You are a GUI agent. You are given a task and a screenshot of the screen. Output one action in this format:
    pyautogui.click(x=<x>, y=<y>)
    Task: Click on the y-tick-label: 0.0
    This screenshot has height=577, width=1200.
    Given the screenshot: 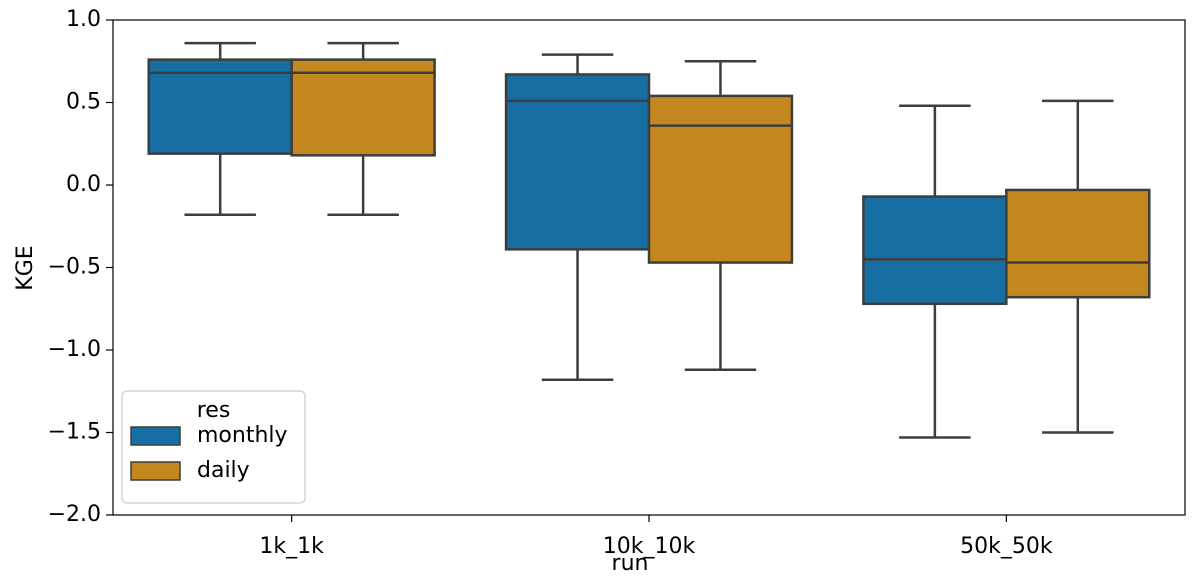 What is the action you would take?
    pyautogui.click(x=83, y=184)
    